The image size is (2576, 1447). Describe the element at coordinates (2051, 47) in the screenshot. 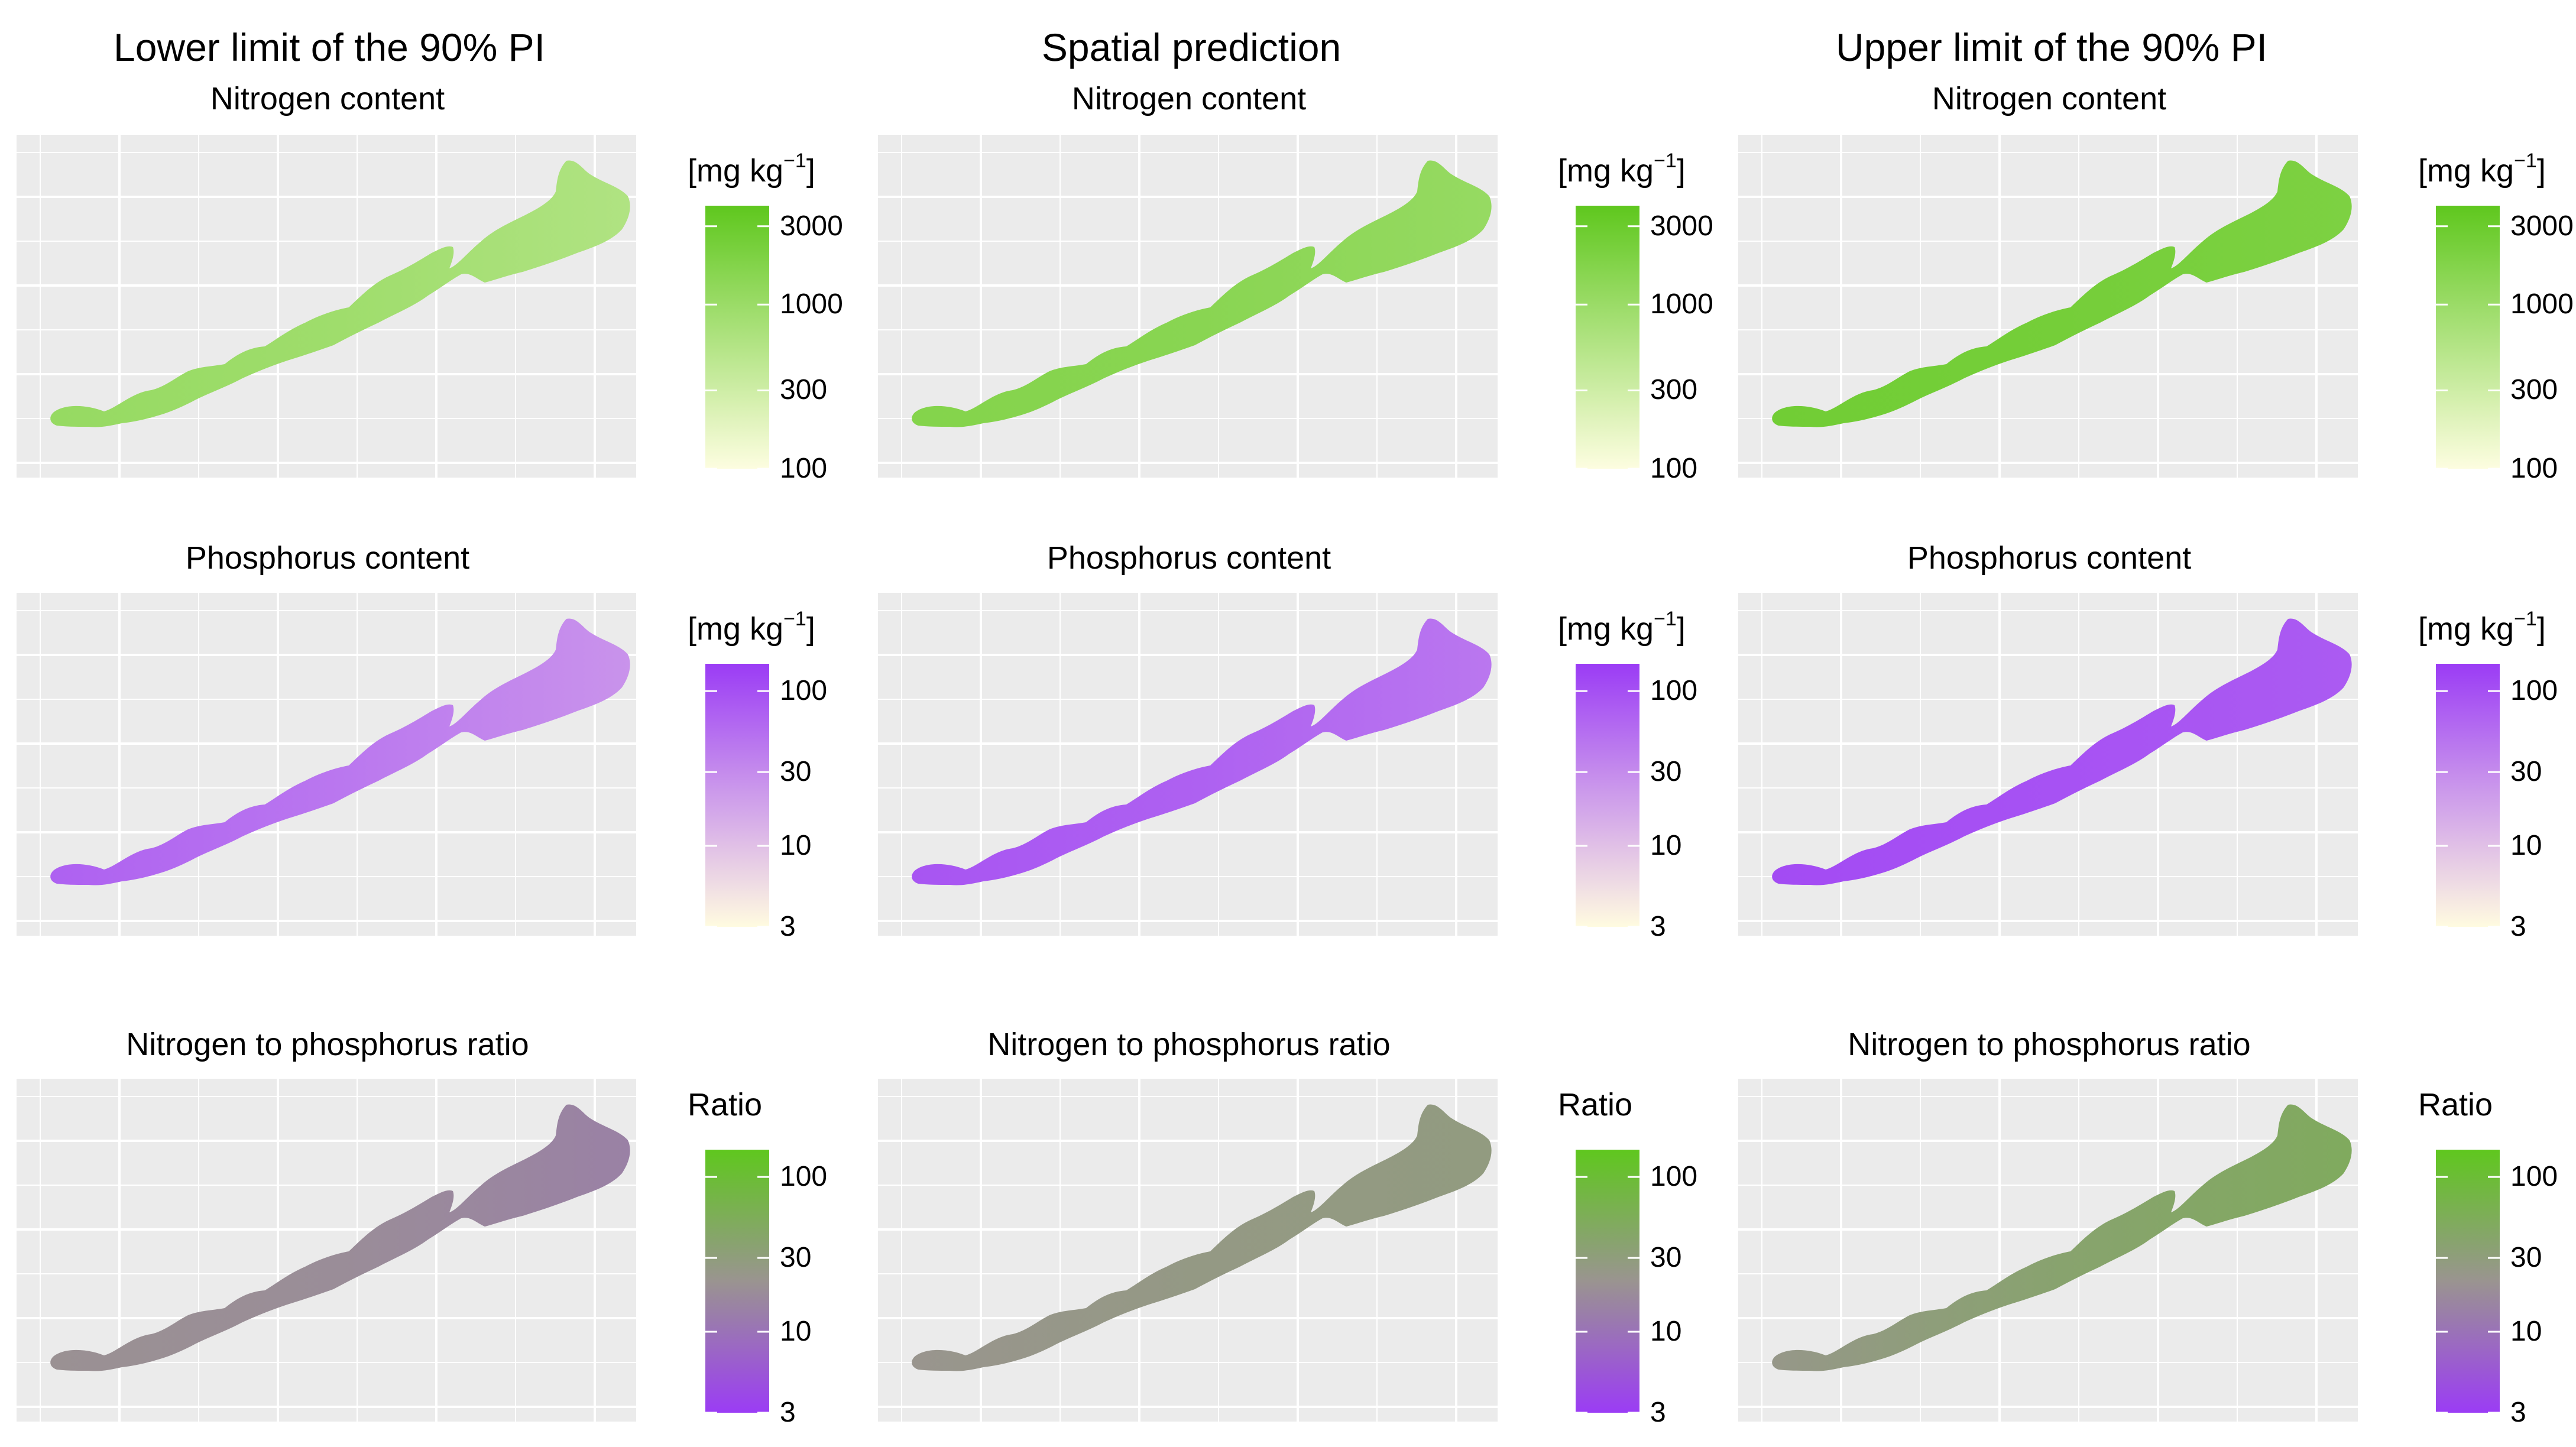

I see `column-title-upper: Upper limit of the 90% PI` at that location.